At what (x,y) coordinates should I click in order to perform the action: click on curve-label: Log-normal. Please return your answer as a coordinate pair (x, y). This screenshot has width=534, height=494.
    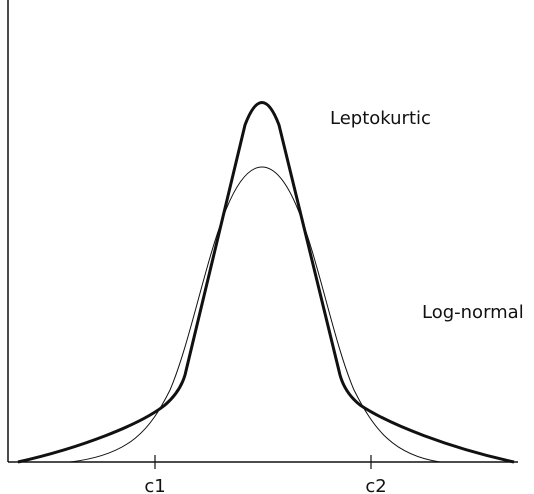
    Looking at the image, I should click on (473, 312).